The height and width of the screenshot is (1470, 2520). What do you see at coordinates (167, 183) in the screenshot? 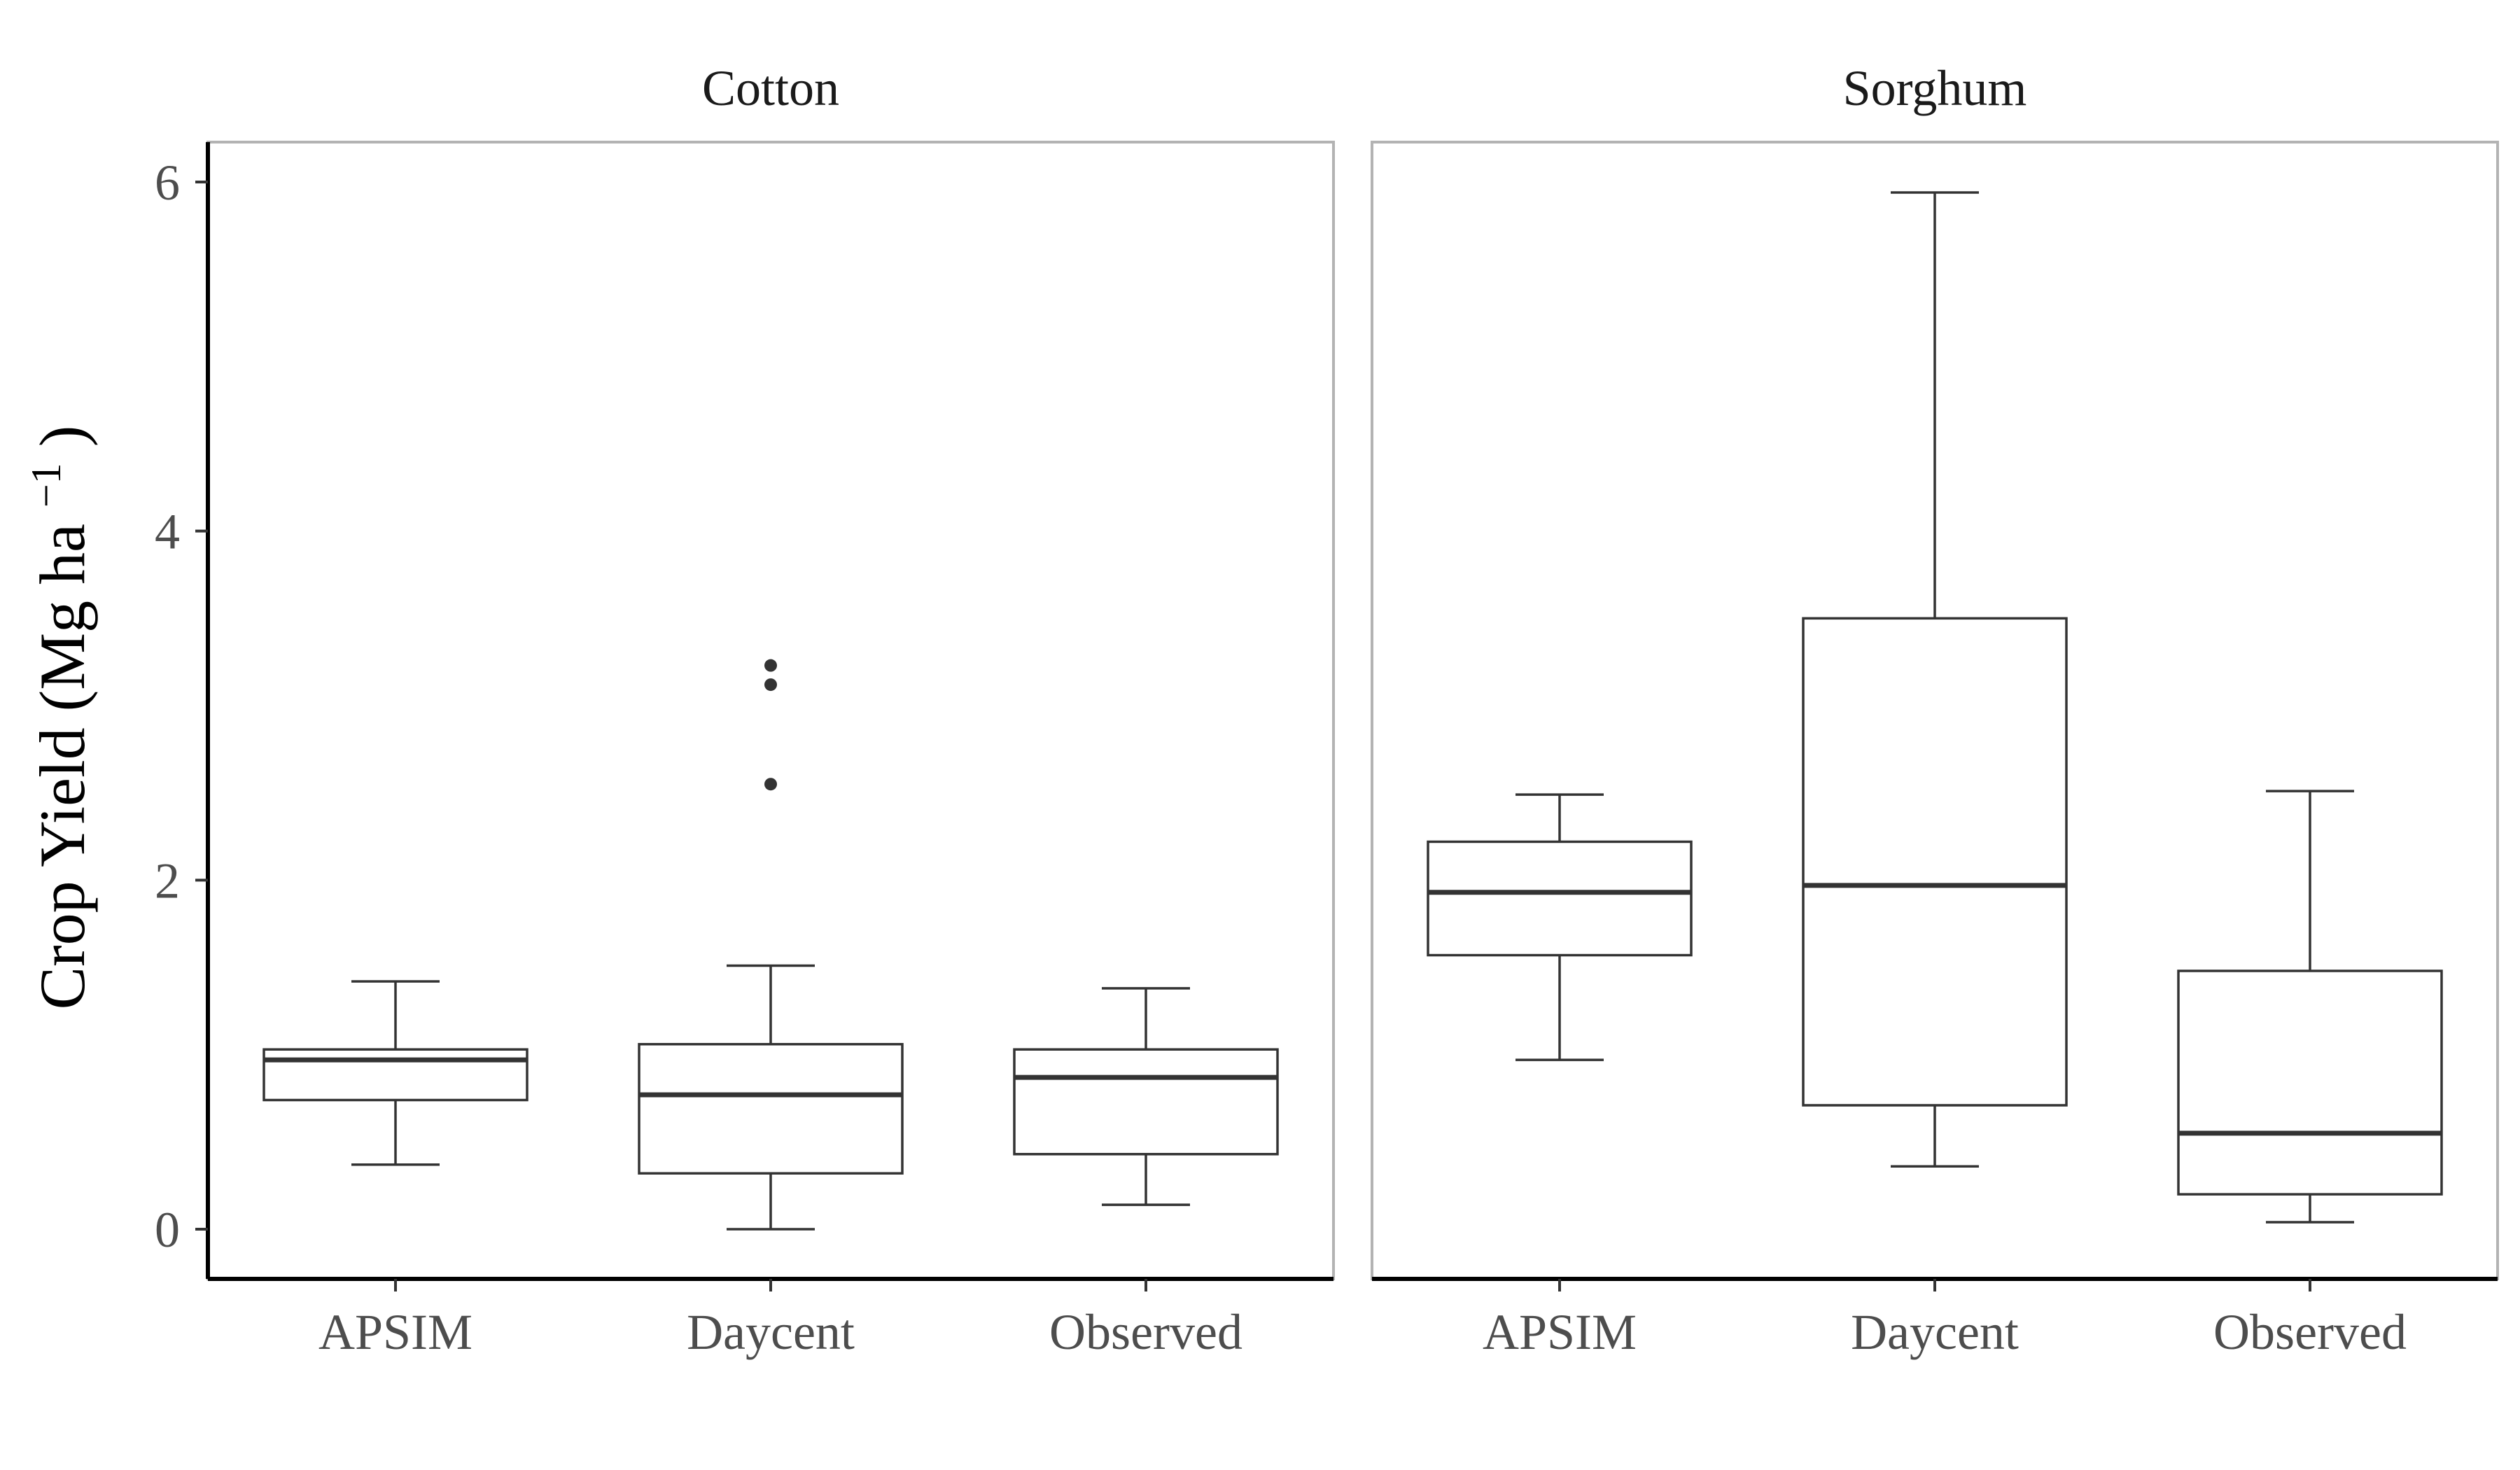
I see `y-tick-label: 6` at bounding box center [167, 183].